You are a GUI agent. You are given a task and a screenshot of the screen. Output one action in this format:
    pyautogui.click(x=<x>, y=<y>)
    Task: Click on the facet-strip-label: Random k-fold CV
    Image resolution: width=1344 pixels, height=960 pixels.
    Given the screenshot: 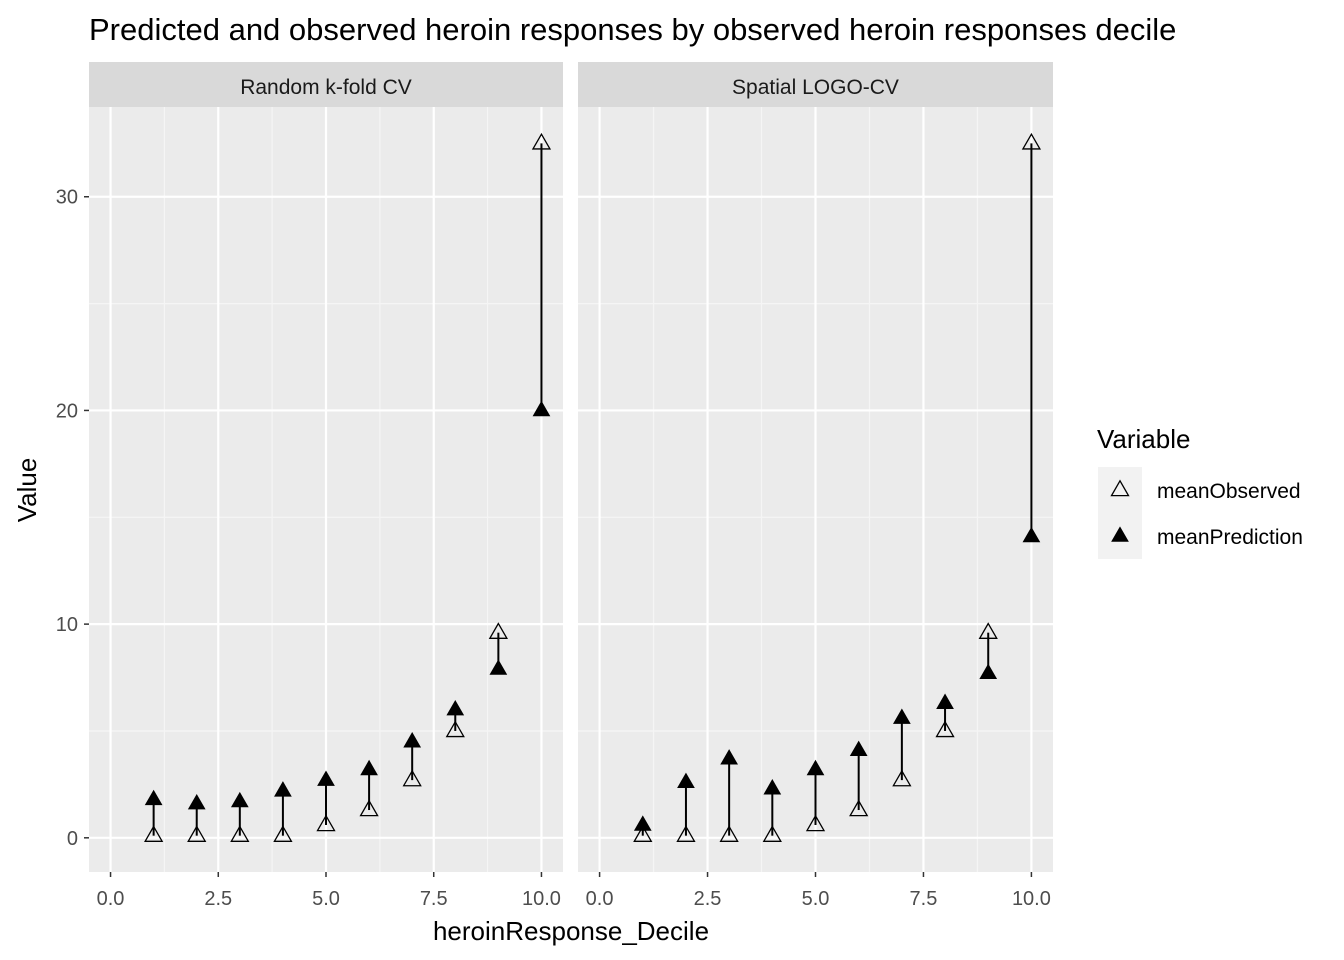 What is the action you would take?
    pyautogui.click(x=326, y=87)
    